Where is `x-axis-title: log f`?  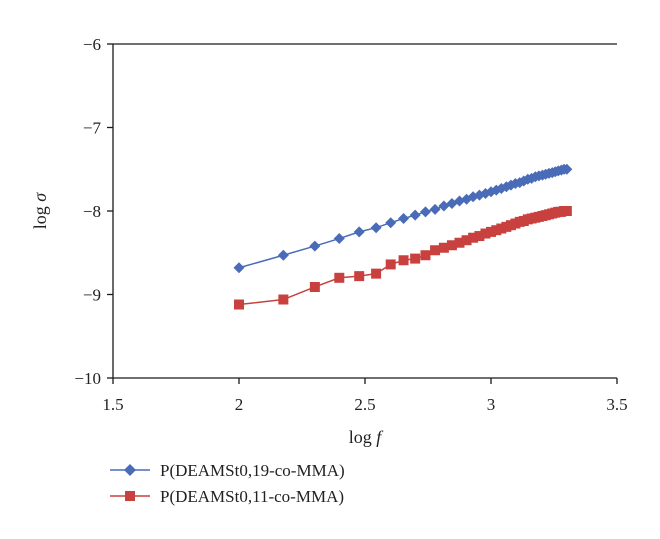 x-axis-title: log f is located at coordinates (367, 437).